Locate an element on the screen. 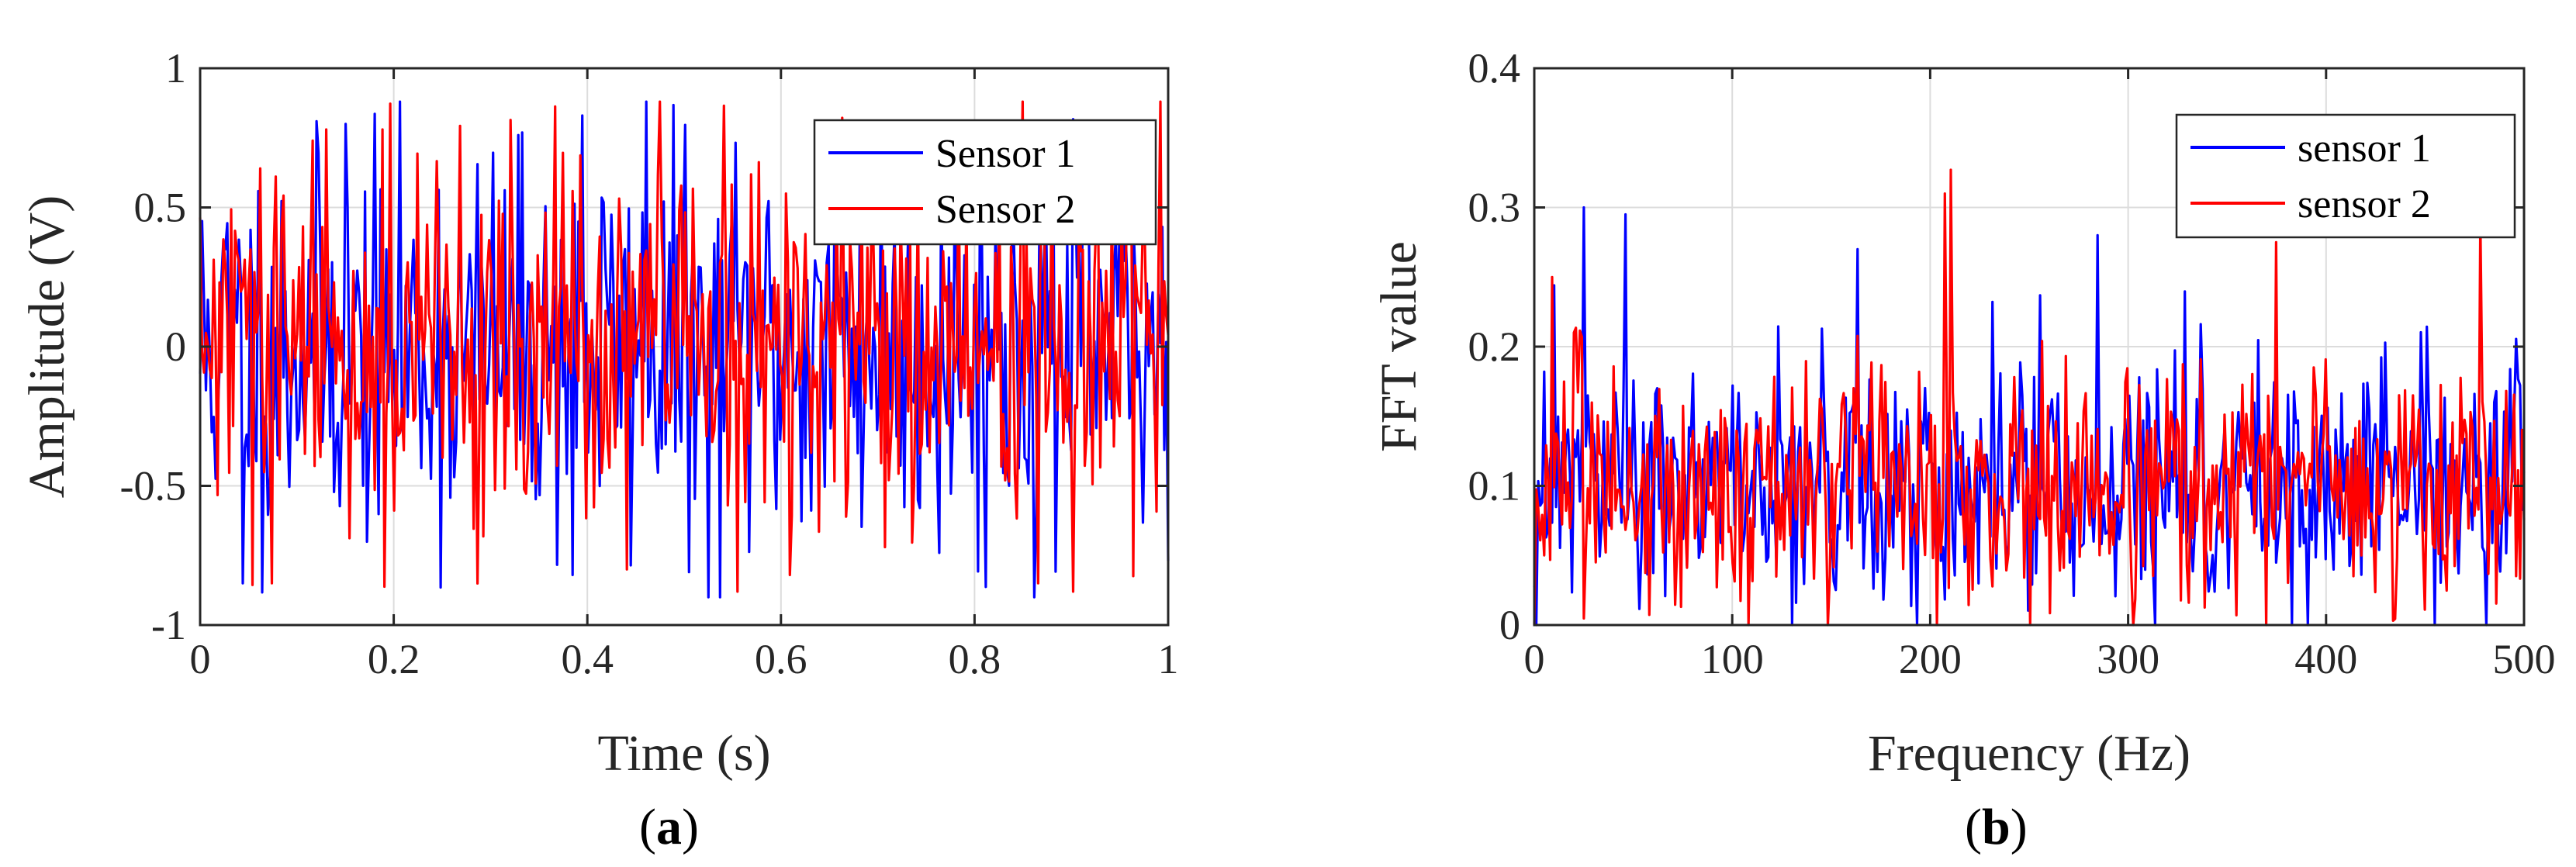 This screenshot has width=2576, height=867. legend-label-2: Sensor 2 is located at coordinates (1005, 210).